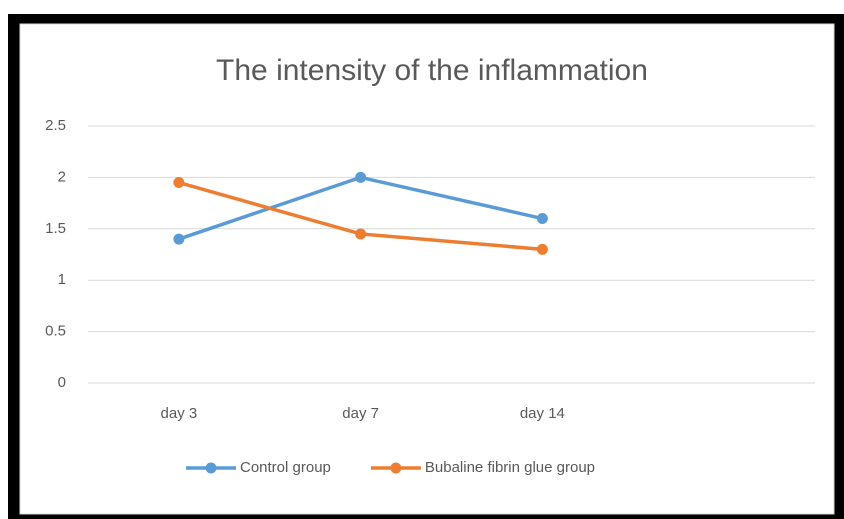 The height and width of the screenshot is (519, 844). What do you see at coordinates (55, 228) in the screenshot?
I see `y-tick-label: 1.5` at bounding box center [55, 228].